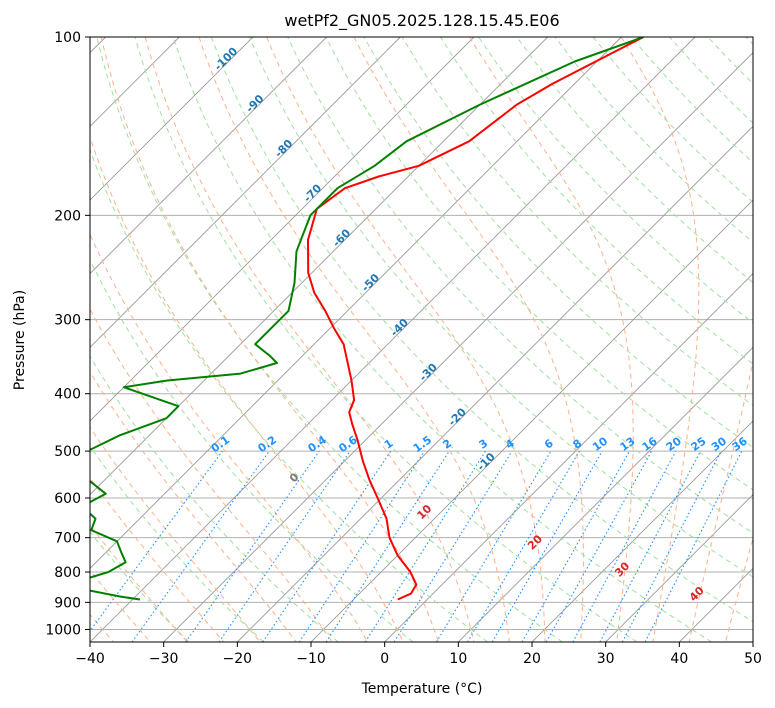 Image resolution: width=775 pixels, height=708 pixels. I want to click on mixing-ratio-label: 3, so click(484, 444).